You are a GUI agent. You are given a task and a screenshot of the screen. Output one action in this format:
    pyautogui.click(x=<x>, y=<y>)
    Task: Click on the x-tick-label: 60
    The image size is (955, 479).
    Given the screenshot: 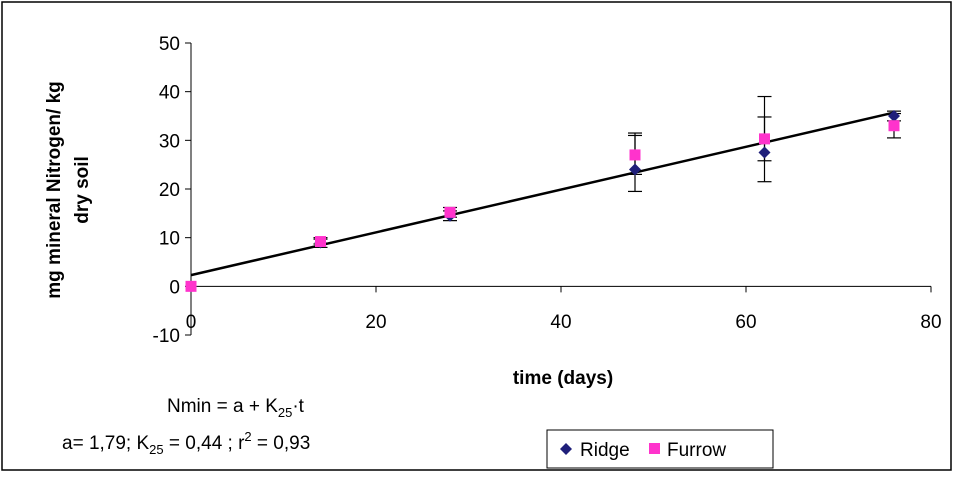 What is the action you would take?
    pyautogui.click(x=745, y=322)
    